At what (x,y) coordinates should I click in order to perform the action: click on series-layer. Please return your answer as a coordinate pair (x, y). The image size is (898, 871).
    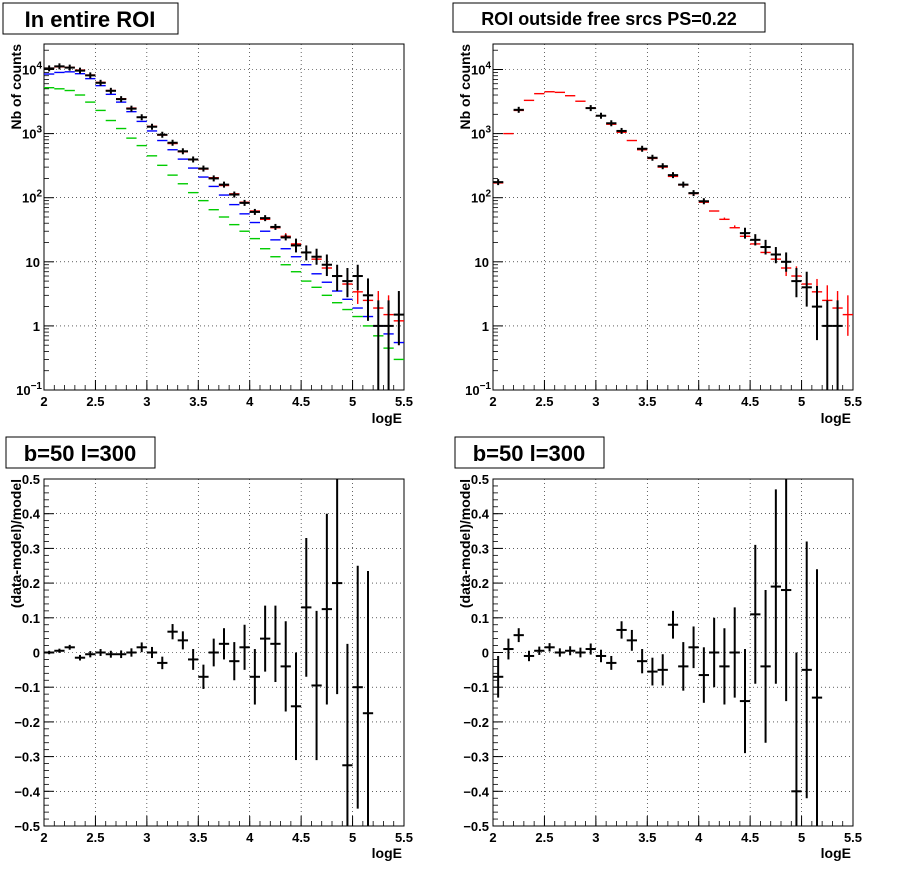
    Looking at the image, I should click on (658, 652).